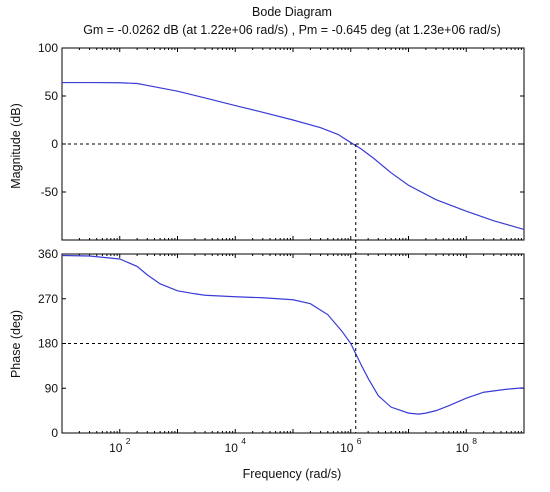 The width and height of the screenshot is (550, 492). I want to click on magnitude-y-tick-label: -50, so click(50, 192).